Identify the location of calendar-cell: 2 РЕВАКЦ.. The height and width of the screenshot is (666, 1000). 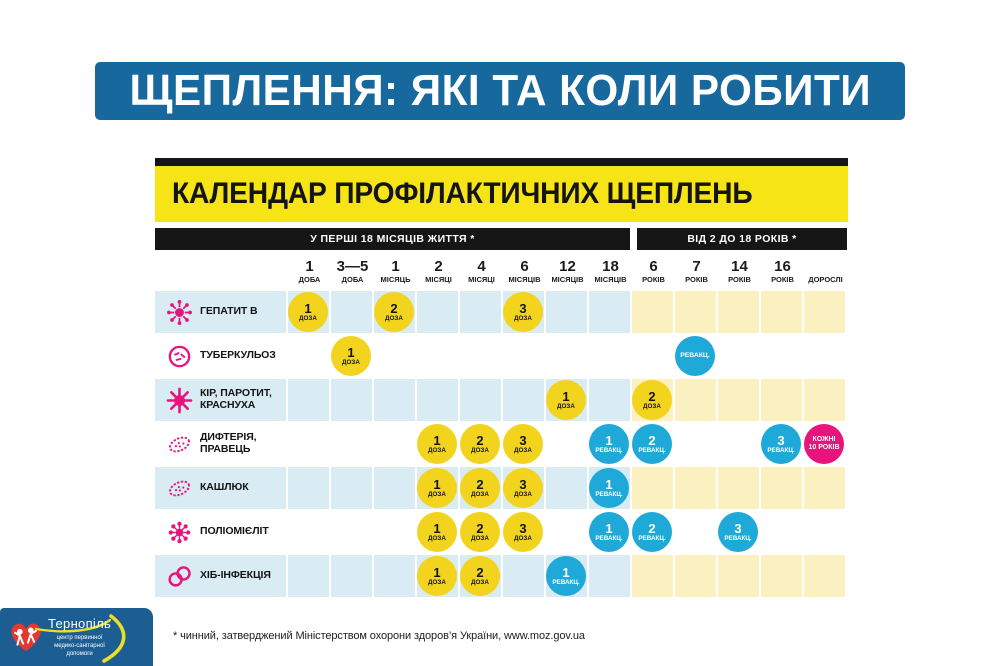
(652, 532).